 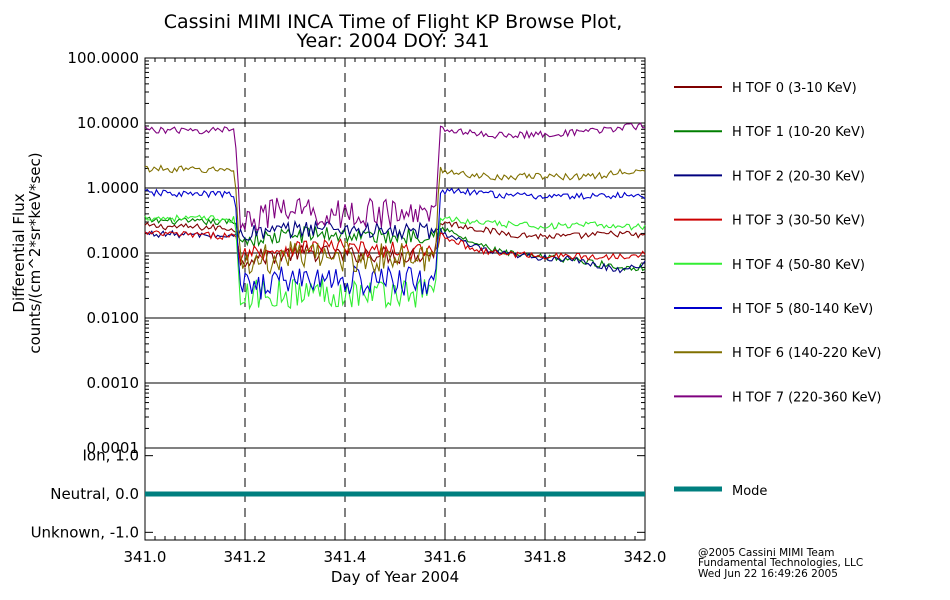 I want to click on legend-label: H TOF 6 (140-220 KeV), so click(x=806, y=353).